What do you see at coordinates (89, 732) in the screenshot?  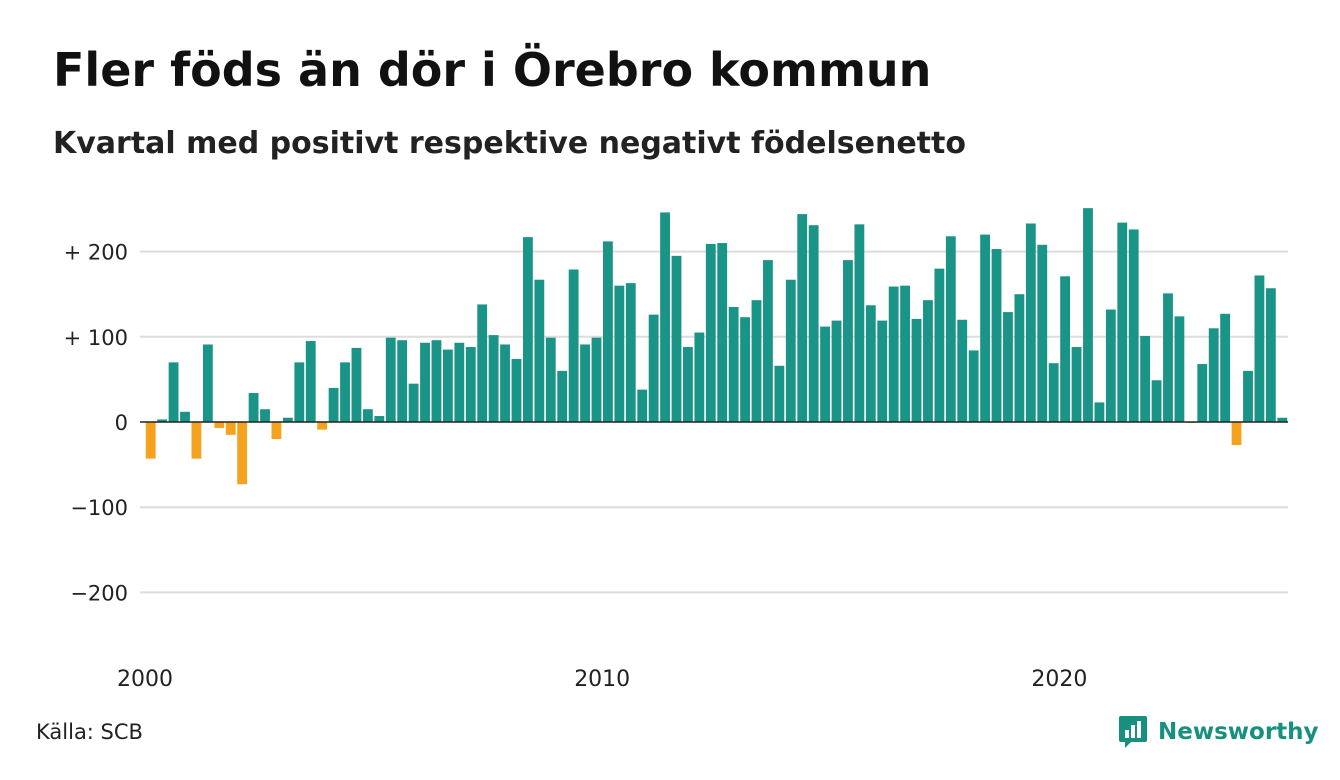 I see `source-note: Källa: SCB` at bounding box center [89, 732].